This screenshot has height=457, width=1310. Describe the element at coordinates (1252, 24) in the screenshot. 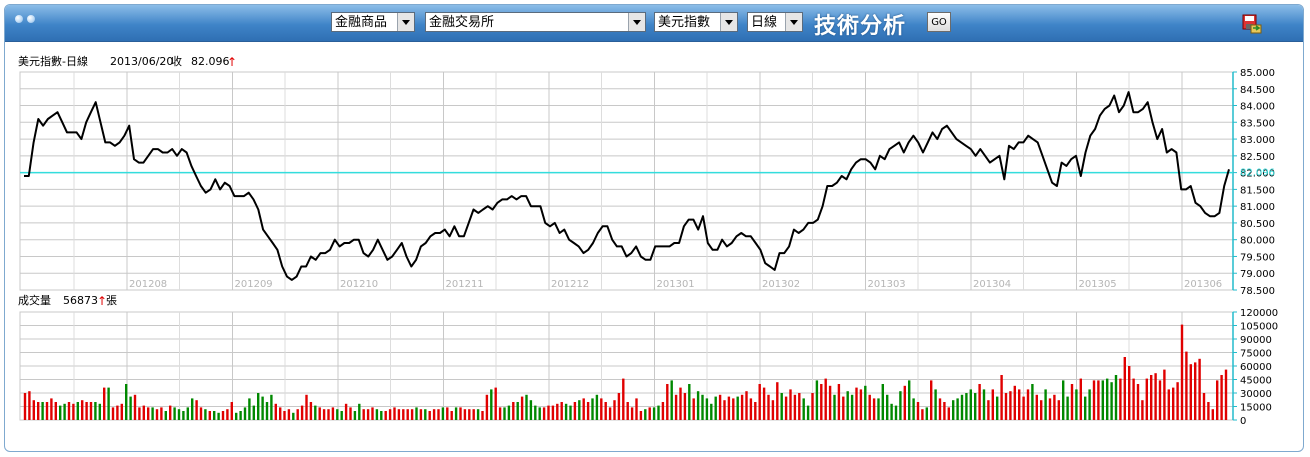

I see `save-export-icon` at that location.